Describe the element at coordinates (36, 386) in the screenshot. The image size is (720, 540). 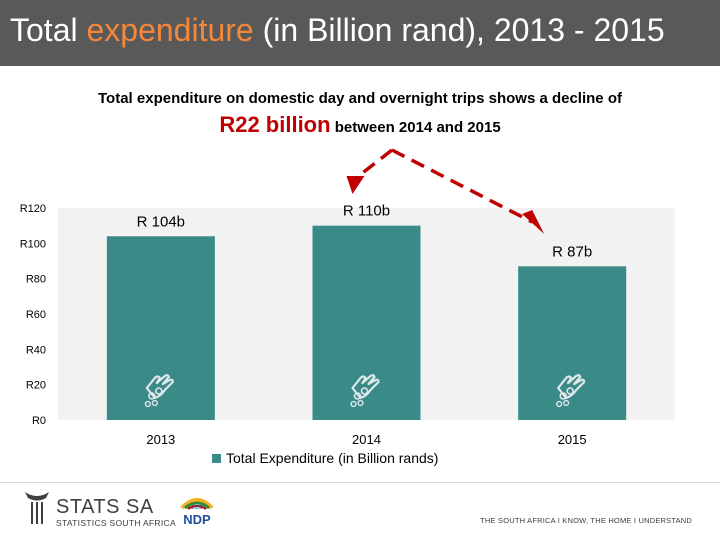
I see `y-tick-label: R20` at that location.